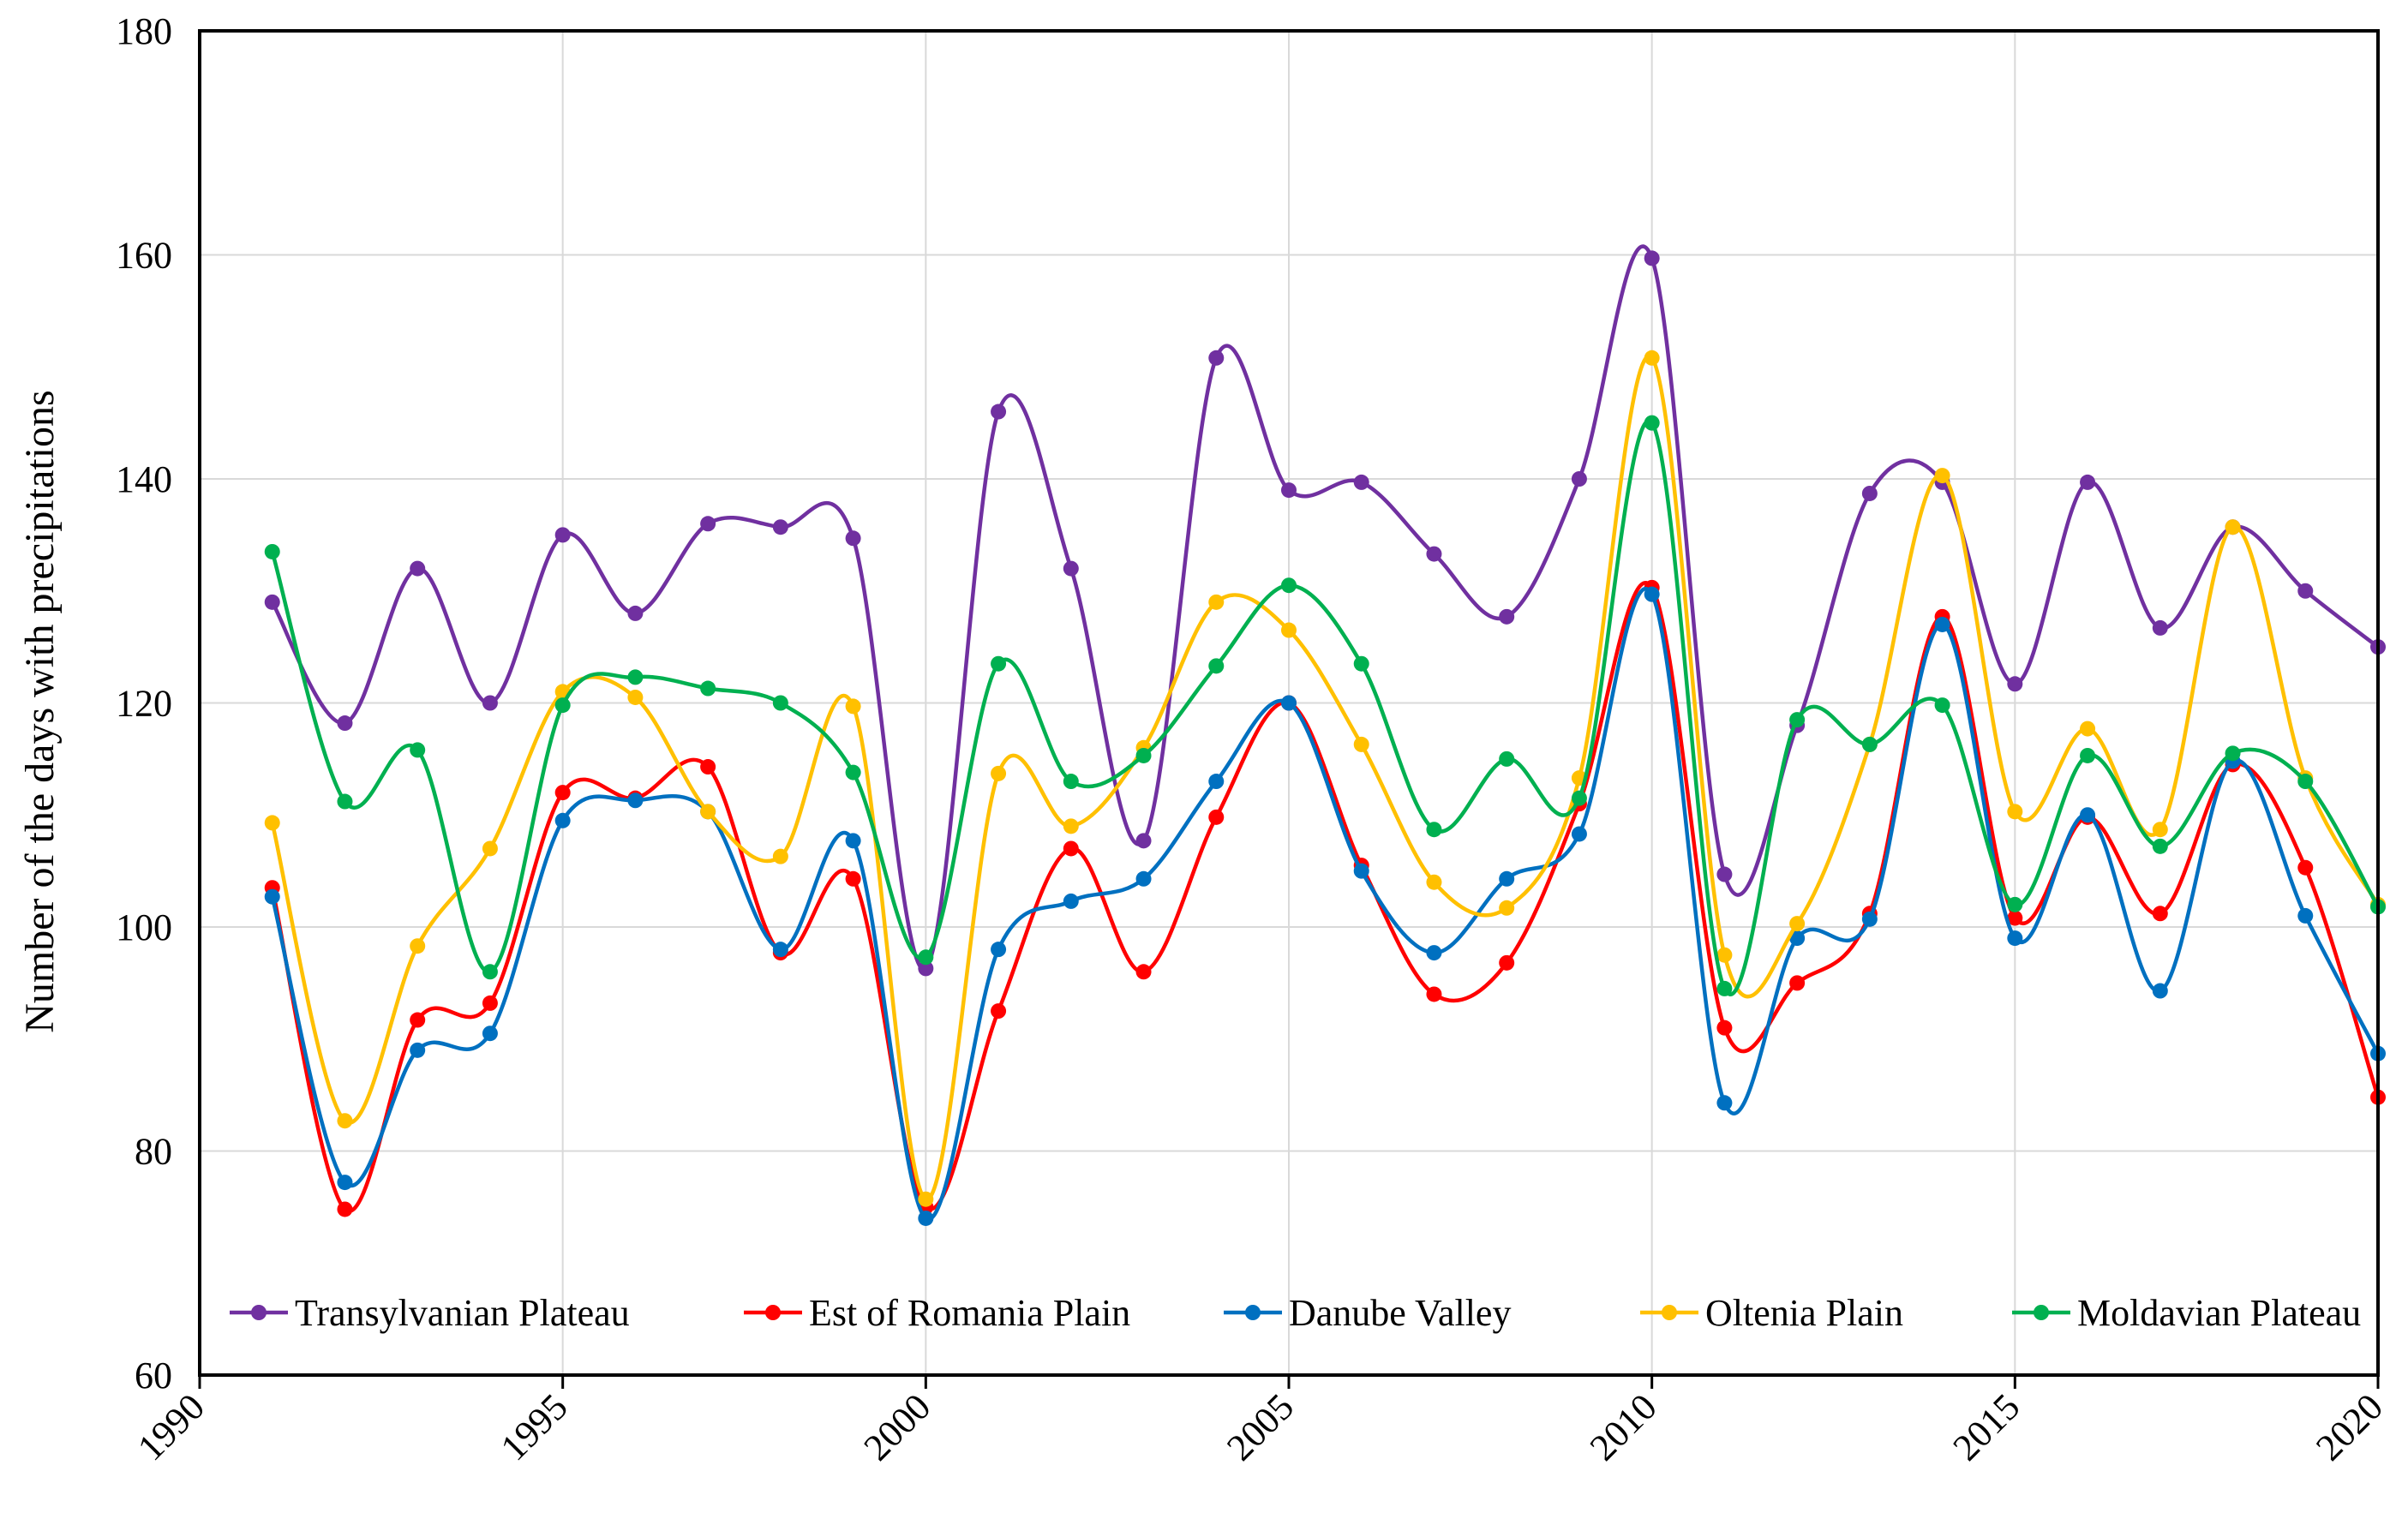 This screenshot has height=1513, width=2408. Describe the element at coordinates (144, 703) in the screenshot. I see `y-axis-ticks: 60 80 100 120 140 160 180` at that location.